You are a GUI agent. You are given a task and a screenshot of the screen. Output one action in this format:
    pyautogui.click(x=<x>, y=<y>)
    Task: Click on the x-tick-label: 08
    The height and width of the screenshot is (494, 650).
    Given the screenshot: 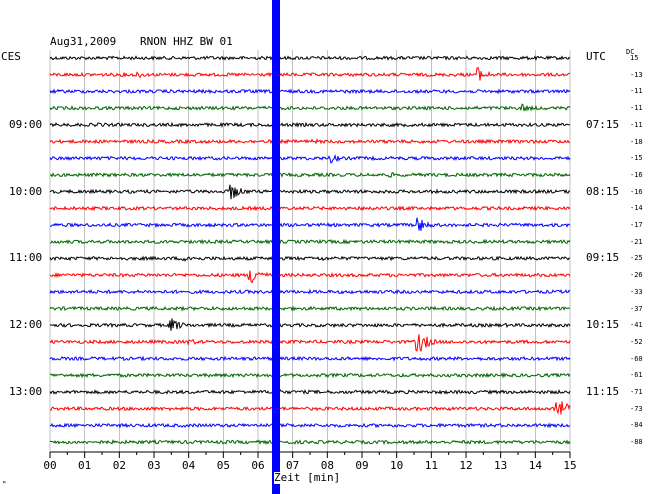 What is the action you would take?
    pyautogui.click(x=327, y=465)
    